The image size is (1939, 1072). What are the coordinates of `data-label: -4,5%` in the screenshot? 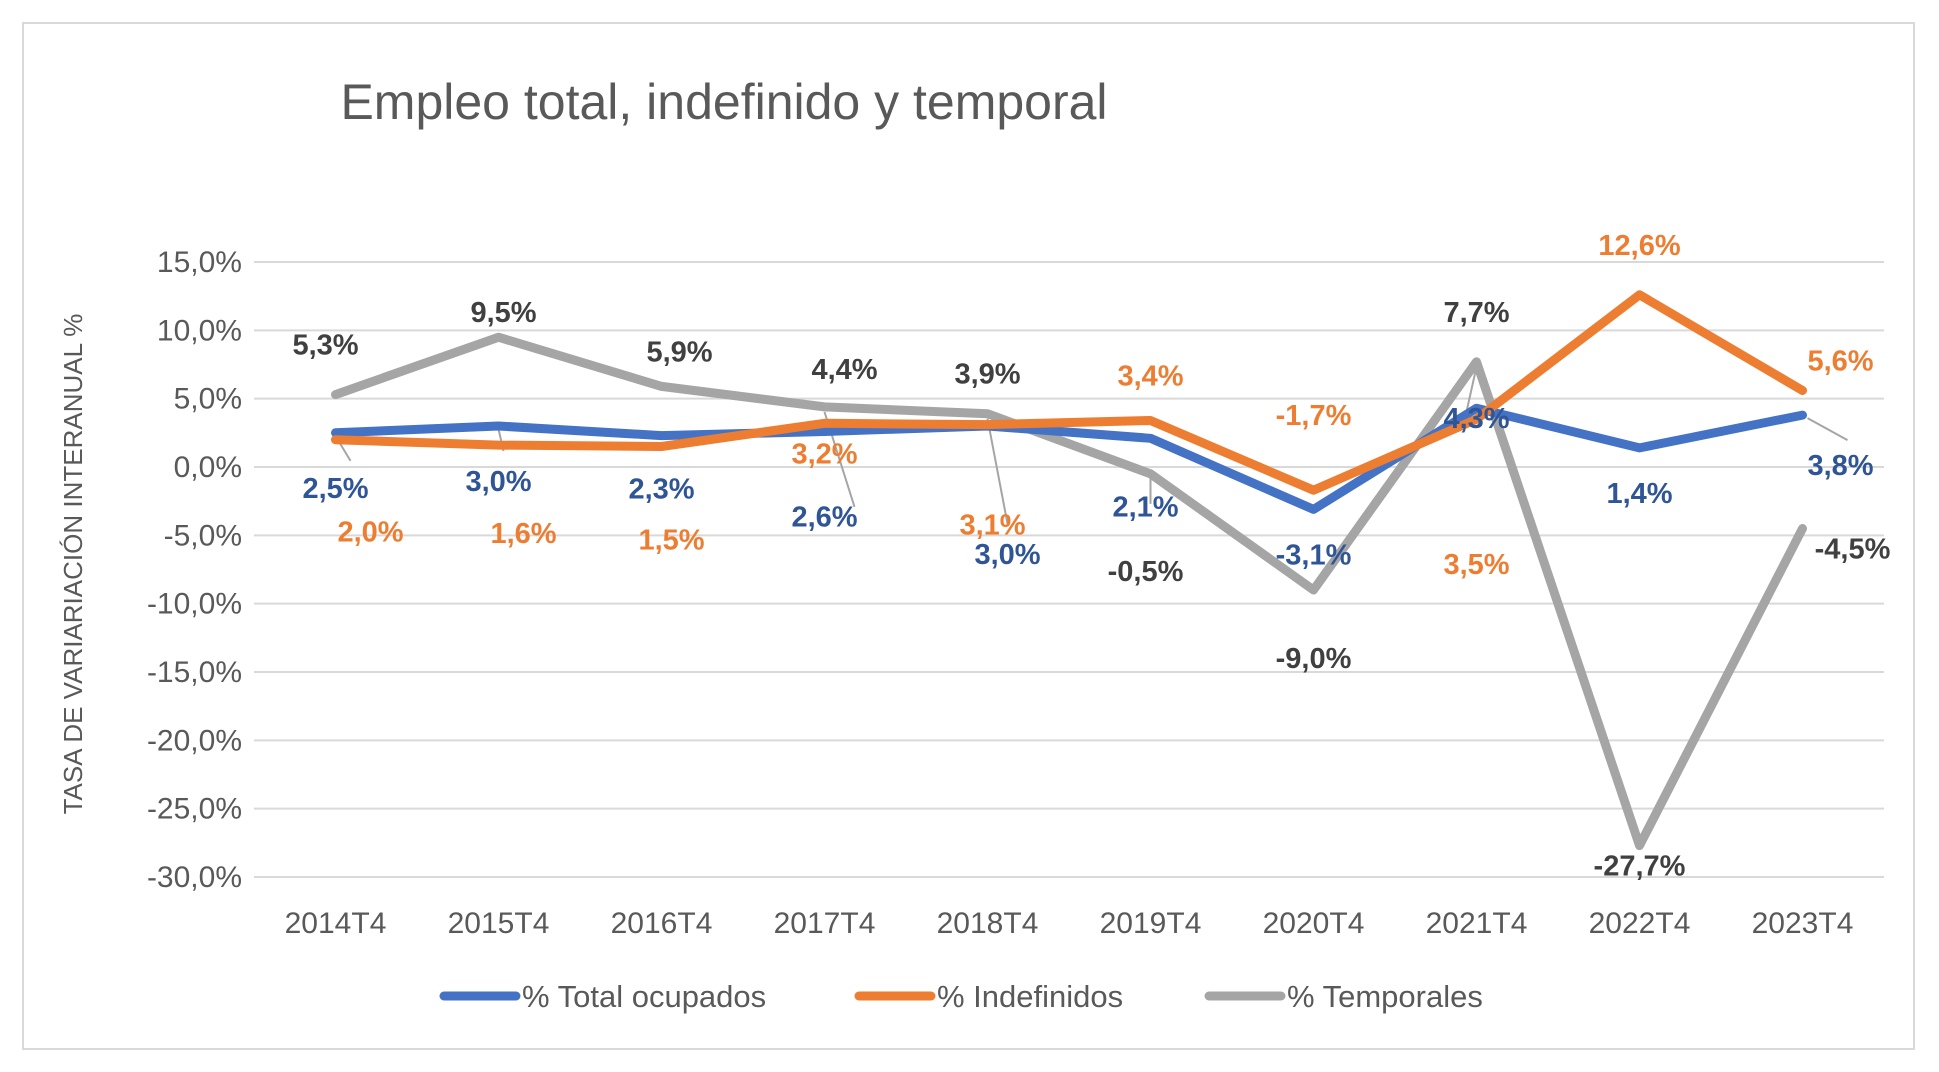 It's located at (1853, 550).